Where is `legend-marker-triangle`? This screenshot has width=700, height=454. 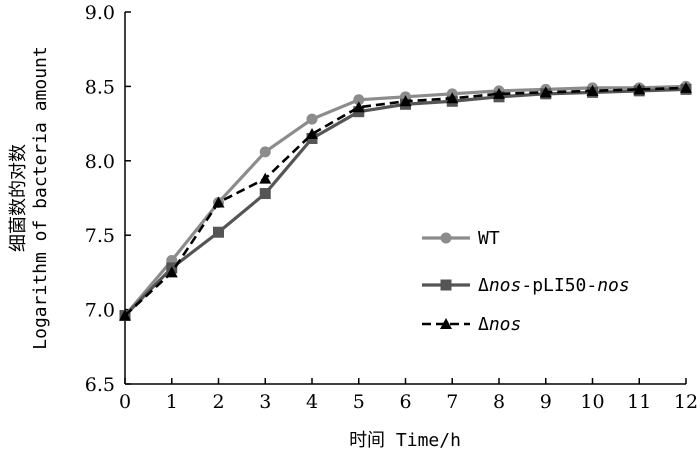 legend-marker-triangle is located at coordinates (446, 323).